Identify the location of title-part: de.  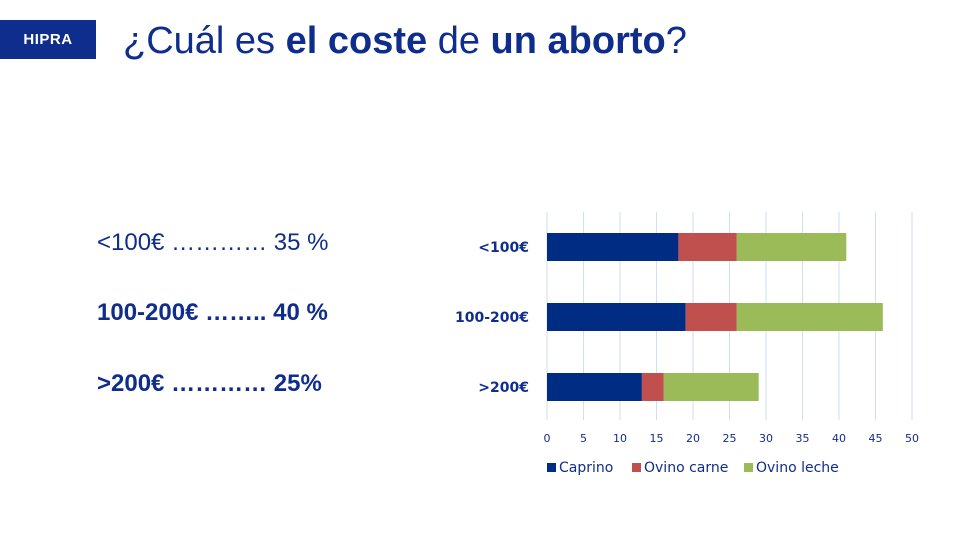
(459, 41).